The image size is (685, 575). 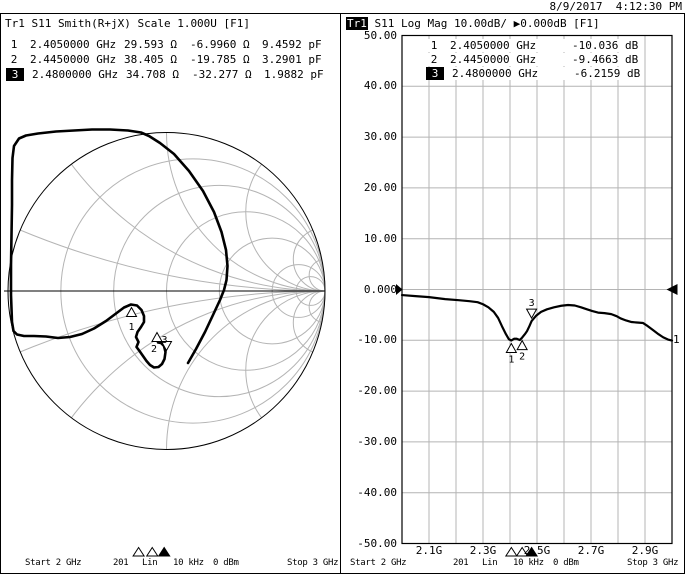 I want to click on marker-reactance: -19.785 Ω, so click(x=220, y=59).